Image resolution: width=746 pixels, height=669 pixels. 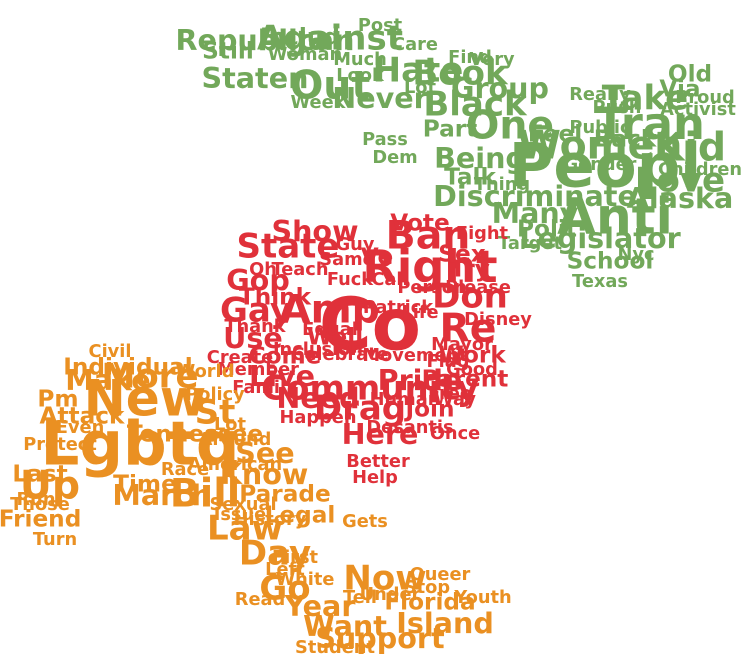 I want to click on hand-word-attack: Attack, so click(x=83, y=416).